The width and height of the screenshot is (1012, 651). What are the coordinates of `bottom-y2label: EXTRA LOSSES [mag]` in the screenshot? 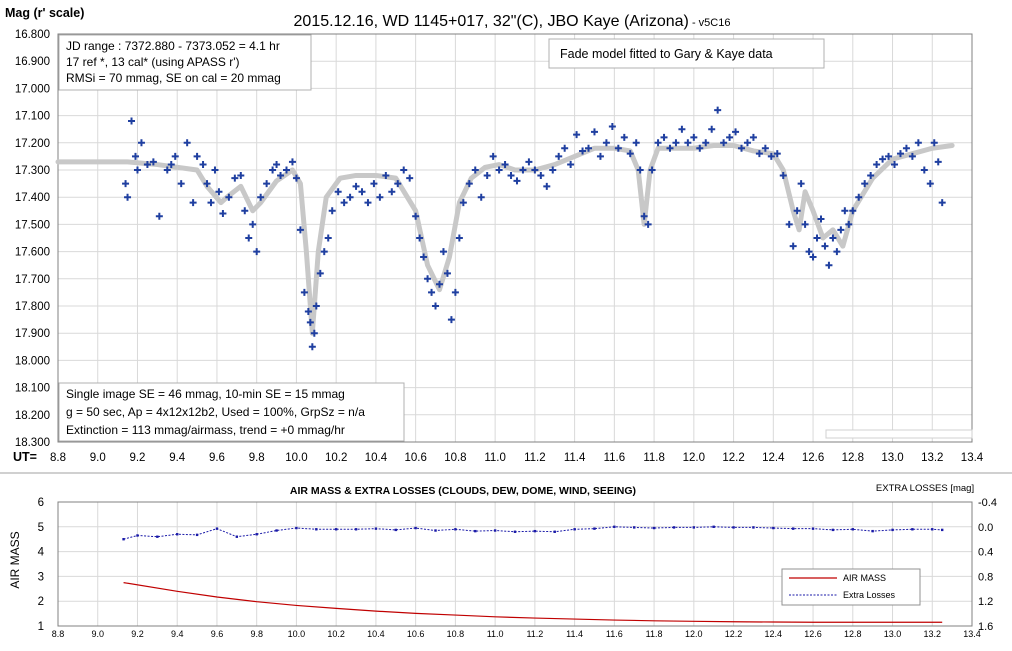 It's located at (925, 488).